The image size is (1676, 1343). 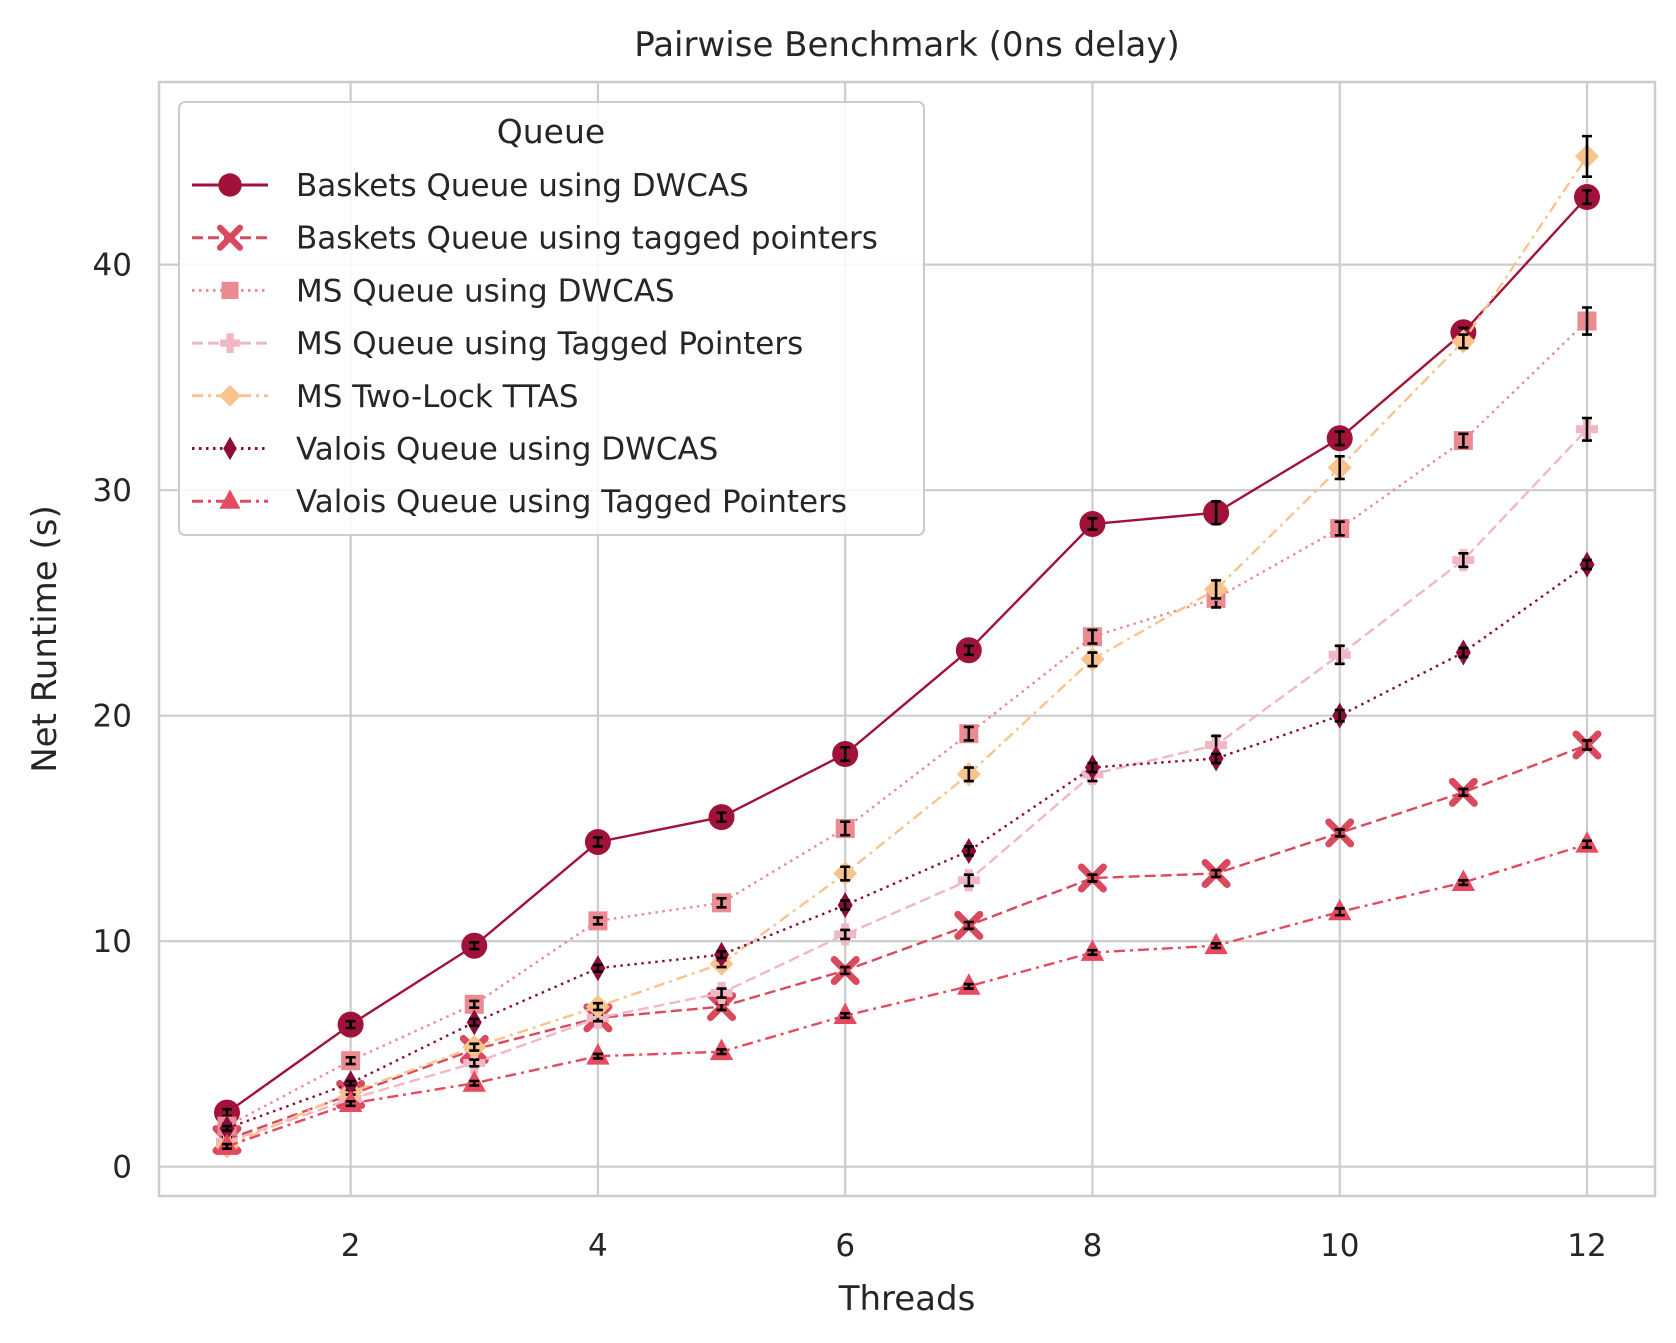 I want to click on x-tick-label: 8, so click(x=1093, y=1246).